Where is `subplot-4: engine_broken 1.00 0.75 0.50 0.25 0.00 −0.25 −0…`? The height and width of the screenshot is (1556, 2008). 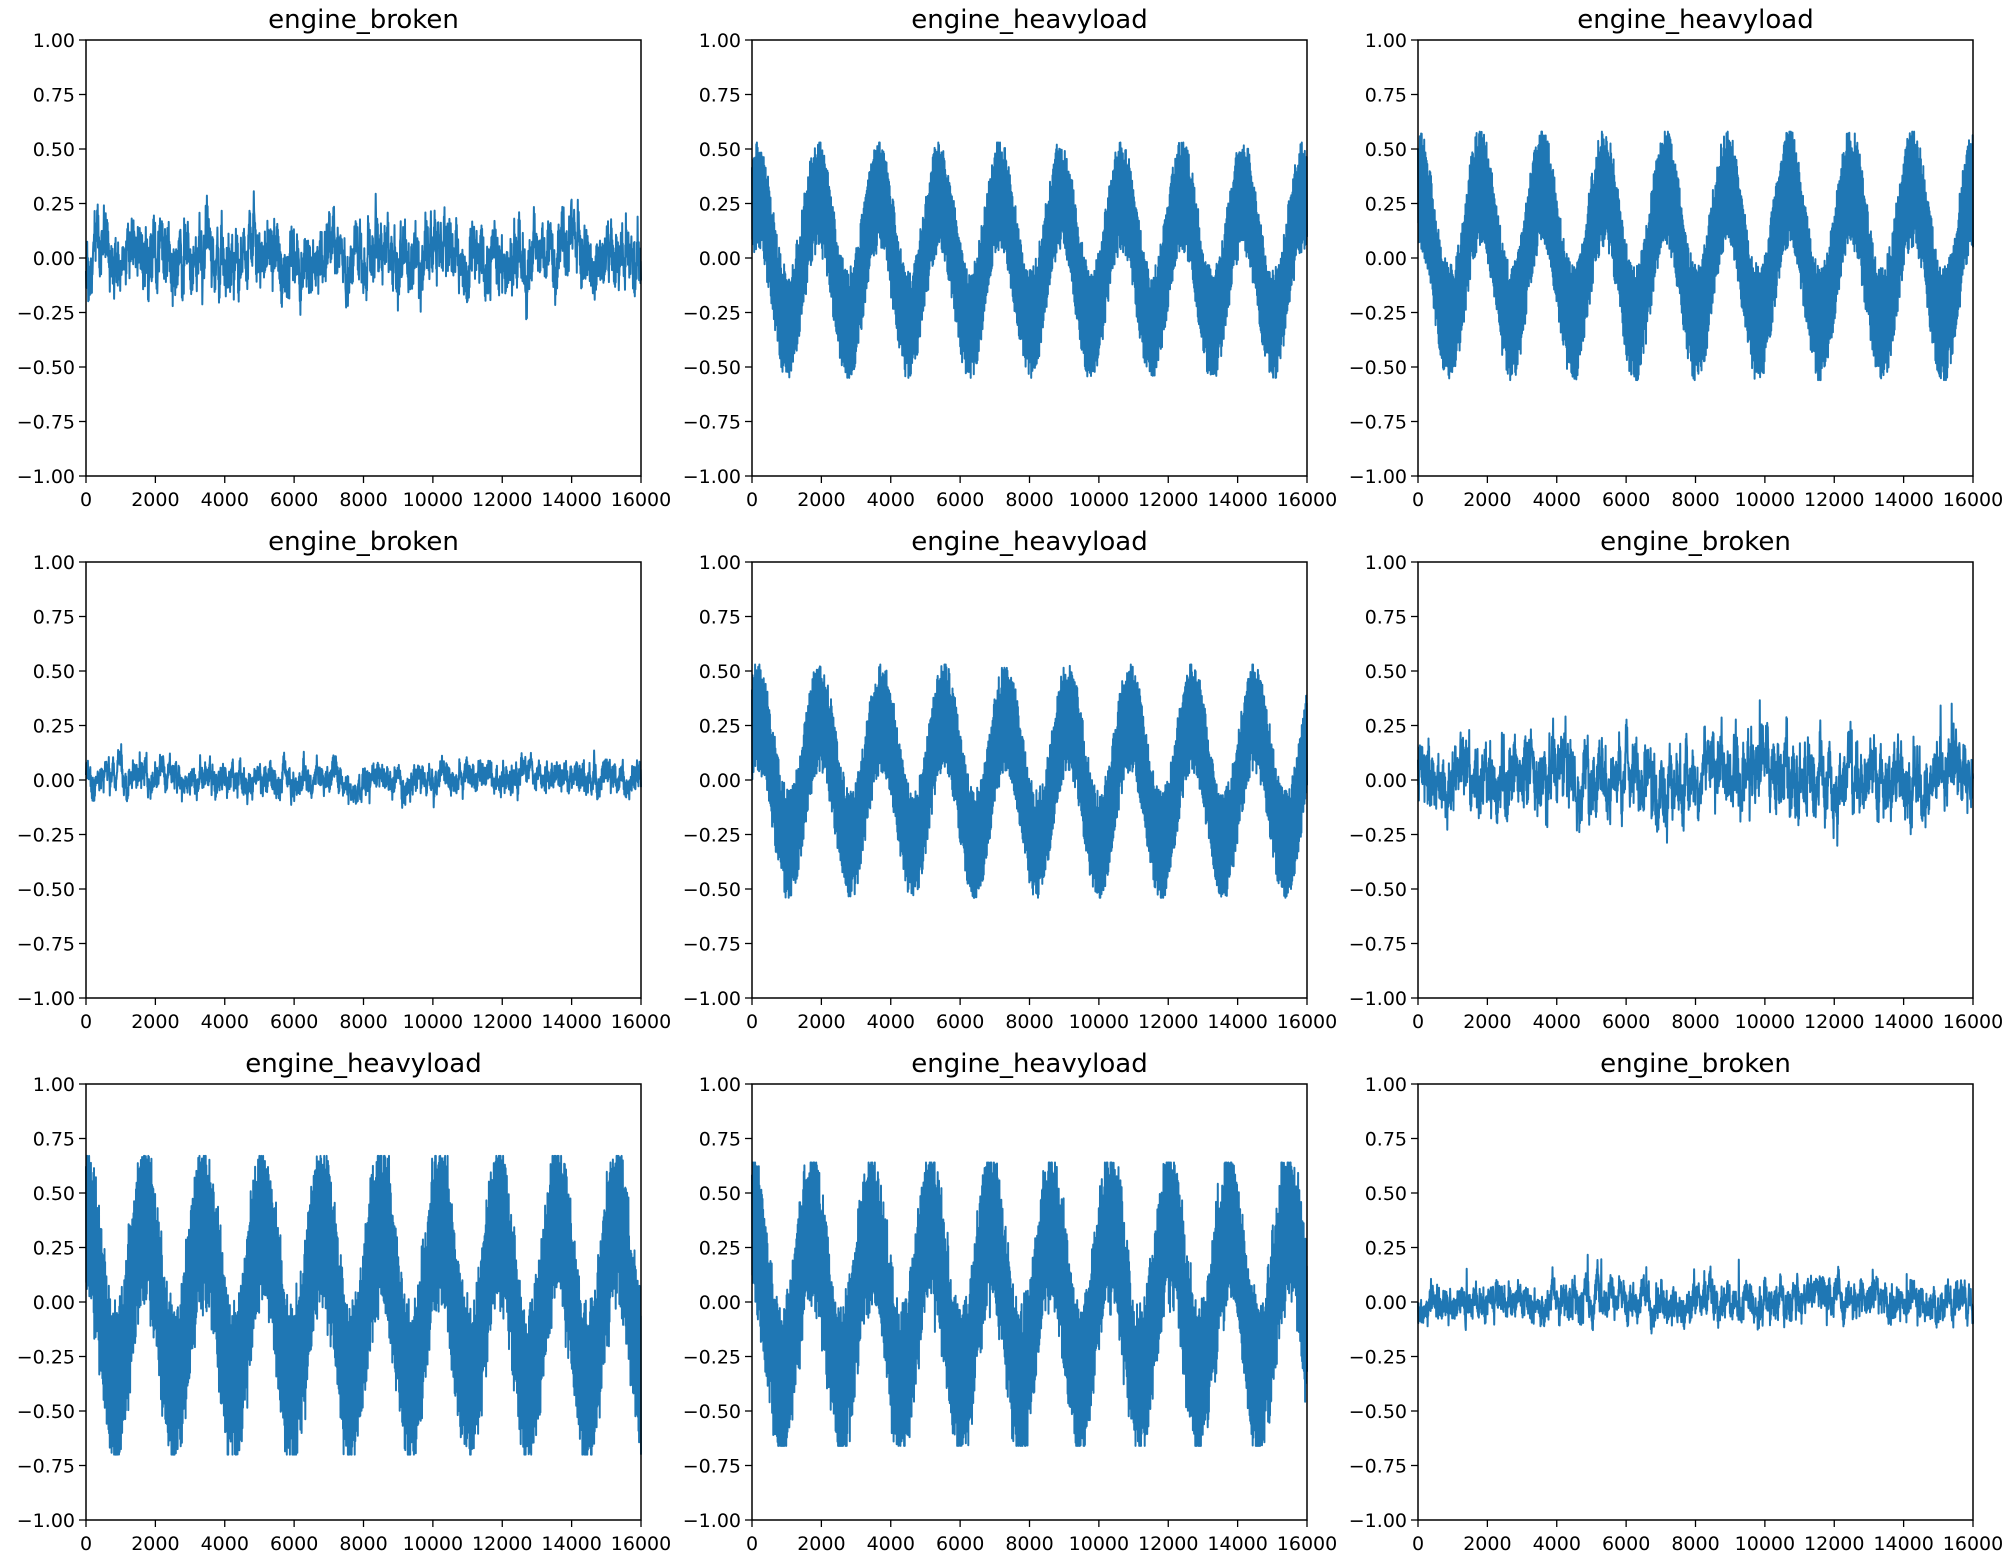 subplot-4: engine_broken 1.00 0.75 0.50 0.25 0.00 −0.25 −0… is located at coordinates (344, 780).